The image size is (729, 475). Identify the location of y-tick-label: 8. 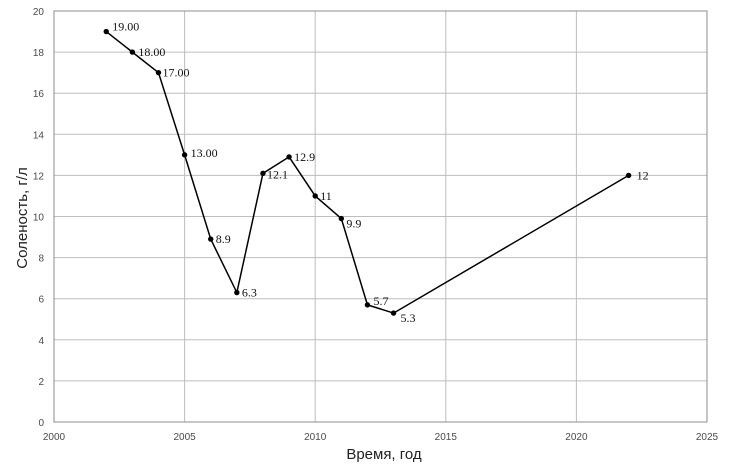
(41, 259).